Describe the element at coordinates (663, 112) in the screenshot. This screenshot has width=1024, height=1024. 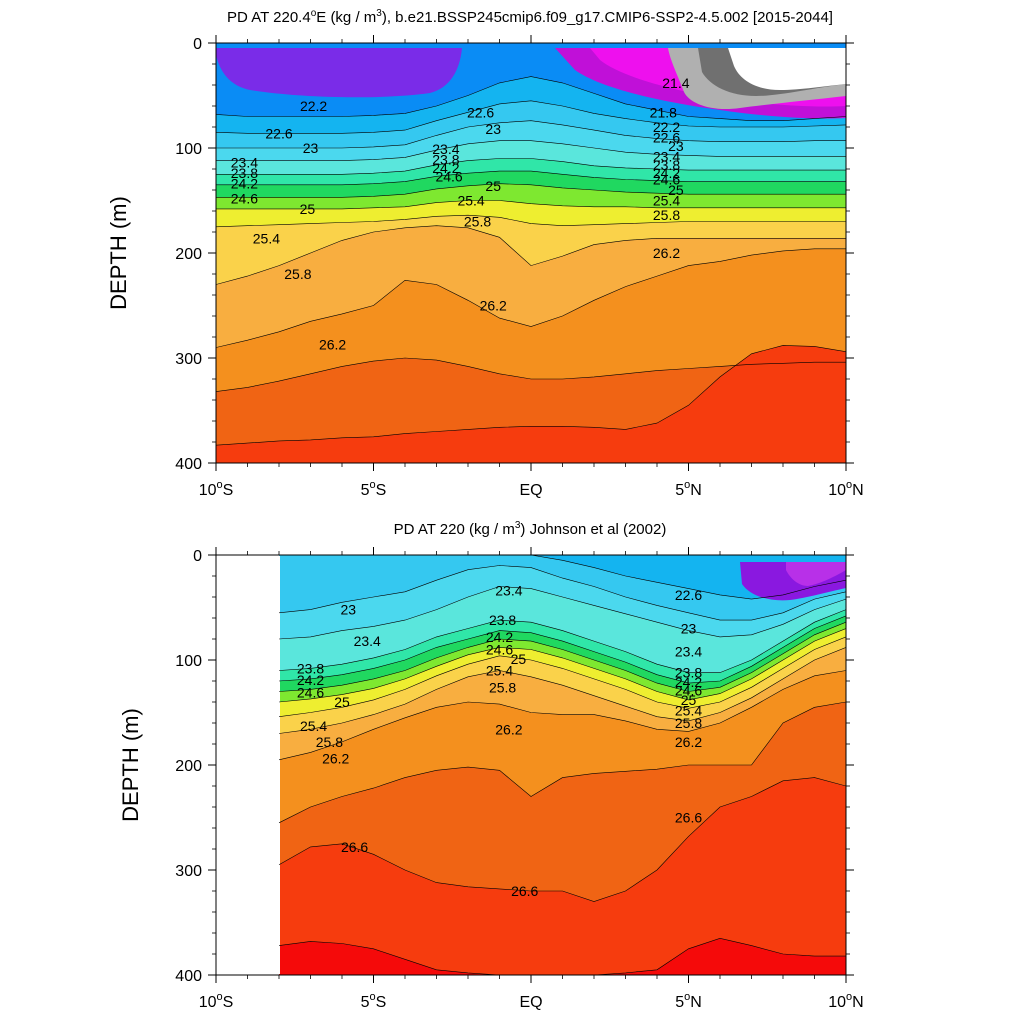
I see `contour-label: 21.8` at that location.